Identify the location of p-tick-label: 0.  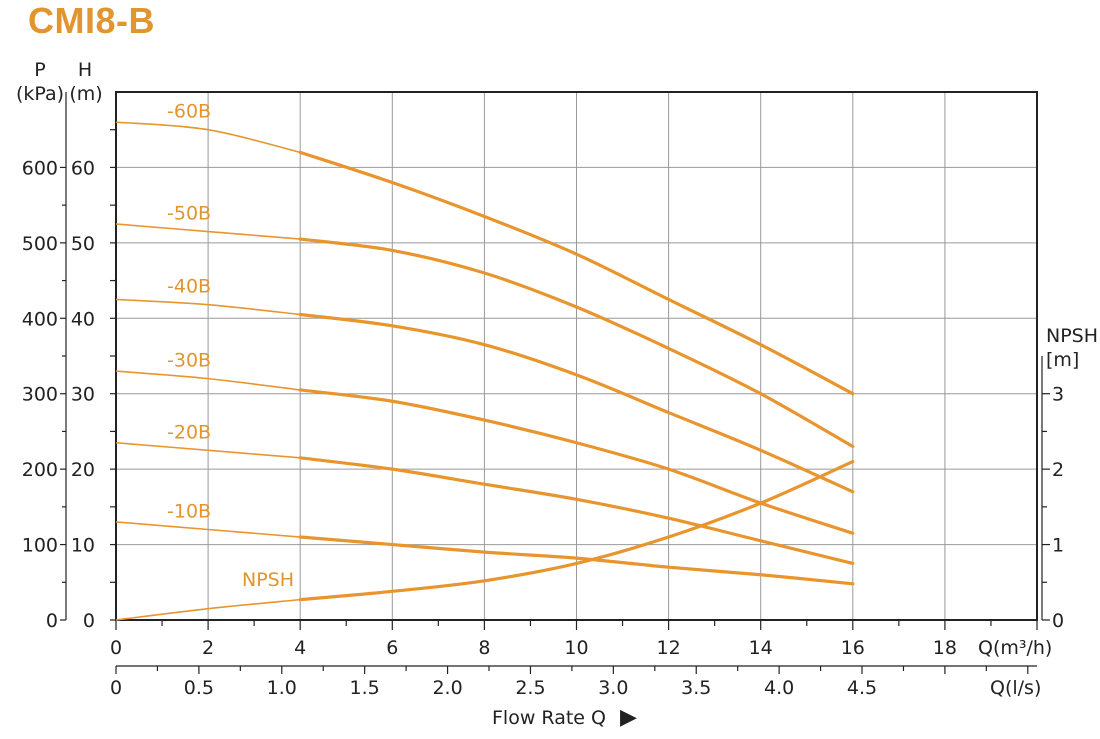
(52, 621).